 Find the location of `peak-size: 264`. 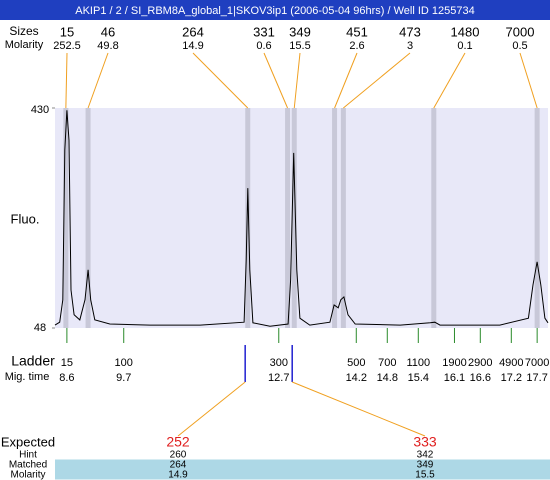

peak-size: 264 is located at coordinates (193, 31).